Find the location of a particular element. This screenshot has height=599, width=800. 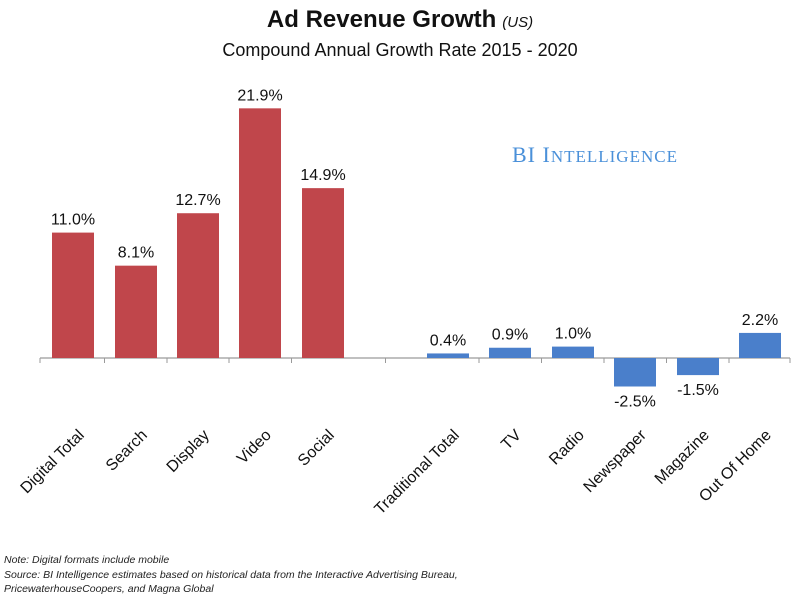

brand-first: BI is located at coordinates (524, 154).